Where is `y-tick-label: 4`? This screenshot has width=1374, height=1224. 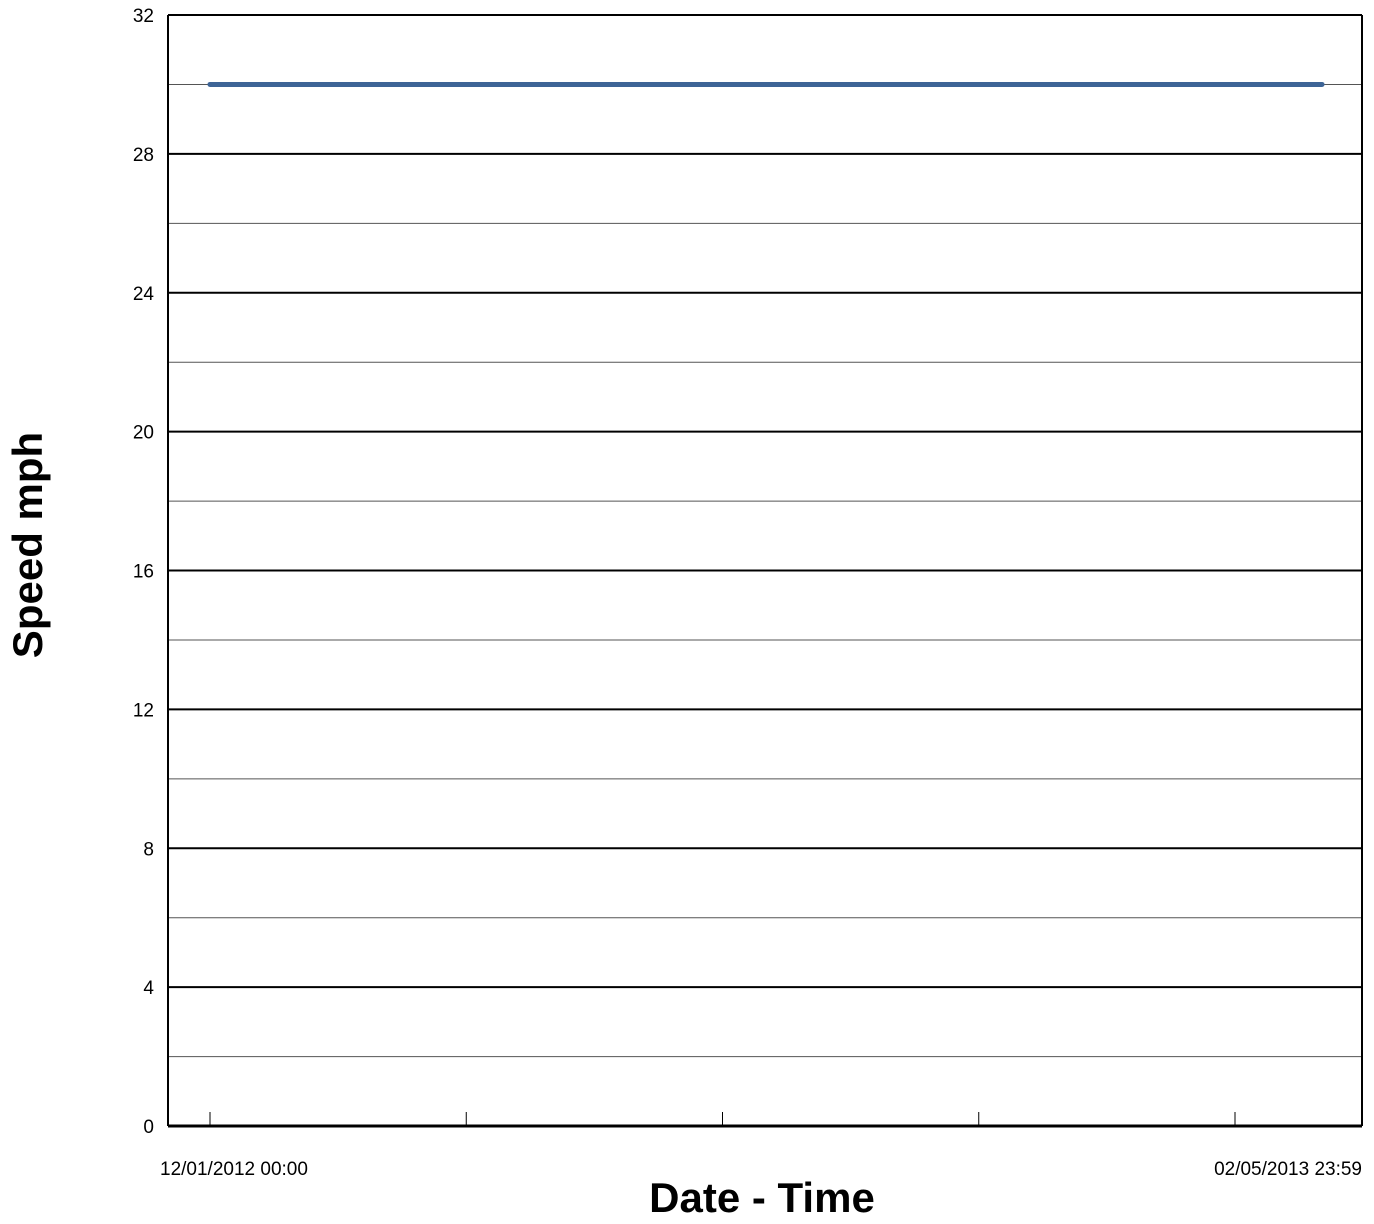 y-tick-label: 4 is located at coordinates (148, 988).